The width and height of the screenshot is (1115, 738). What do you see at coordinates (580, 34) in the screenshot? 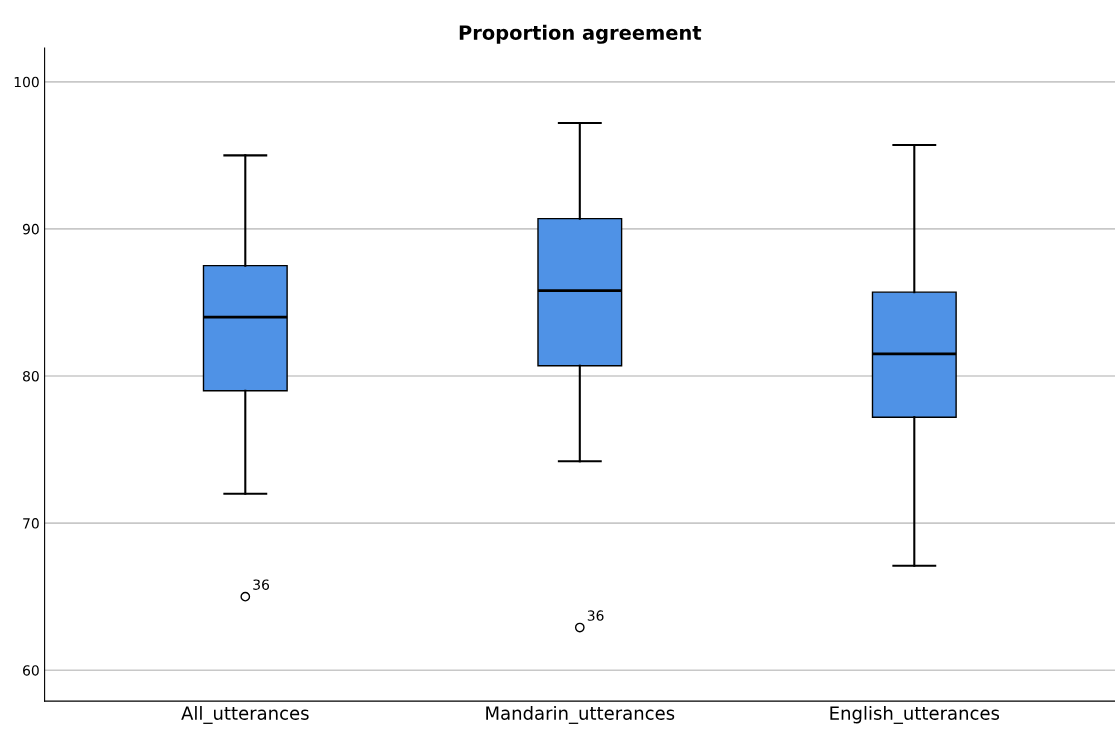
I see `chart-title: Proportion agreement` at bounding box center [580, 34].